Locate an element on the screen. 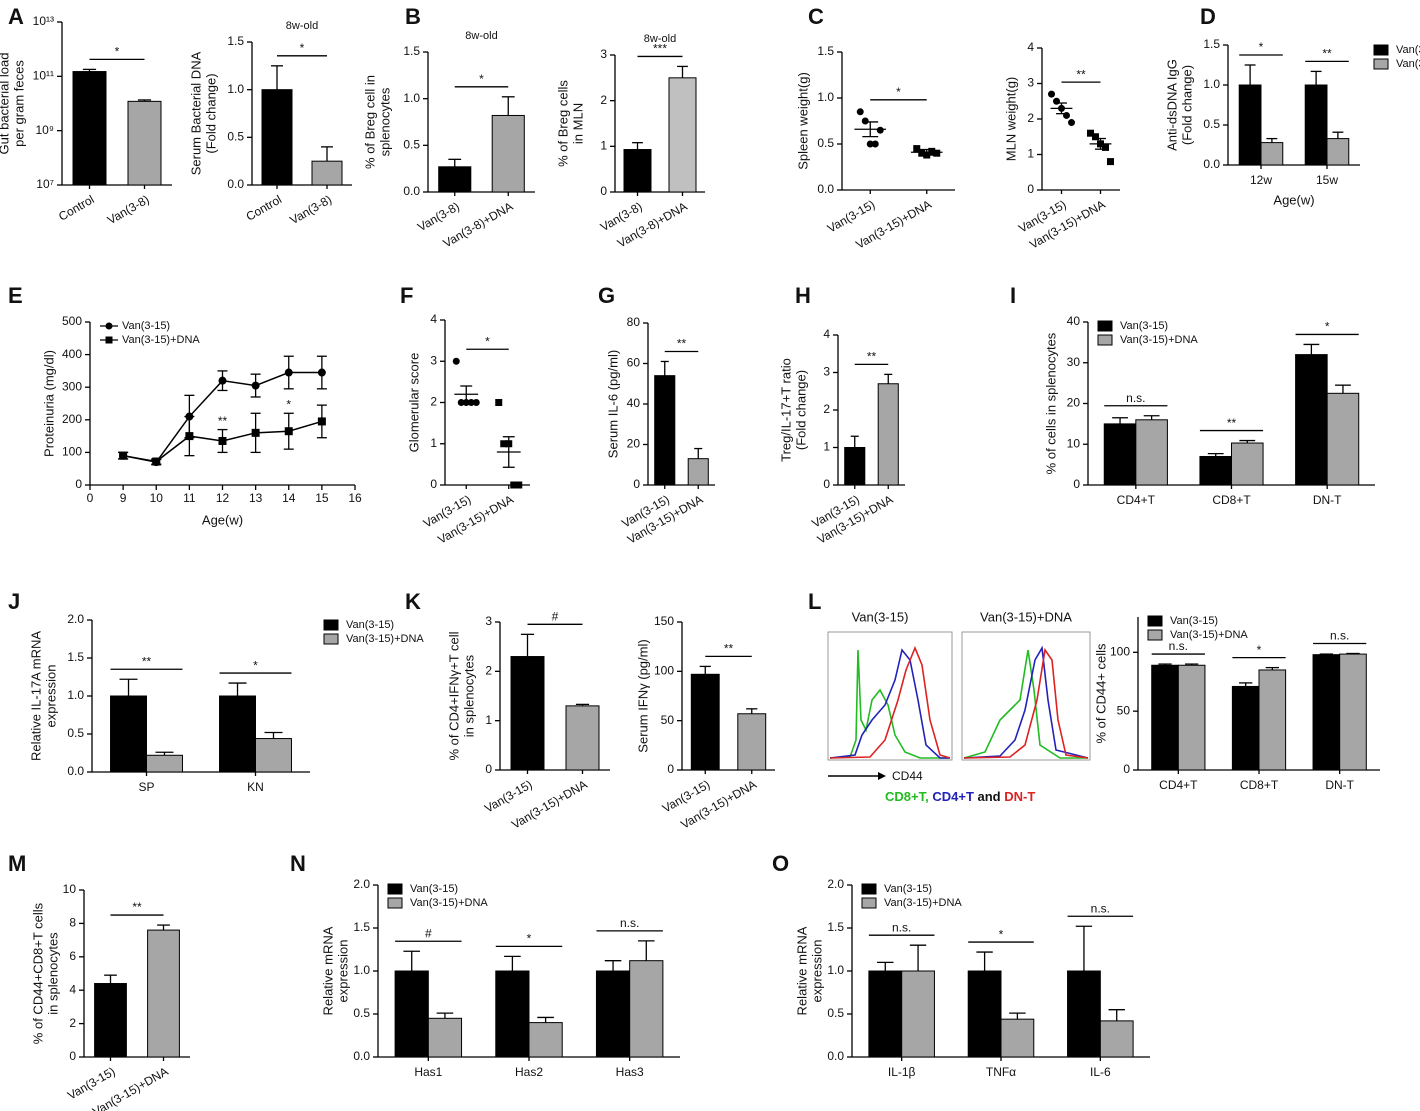 The width and height of the screenshot is (1420, 1111). y-tick-label: 100 is located at coordinates (72, 452).